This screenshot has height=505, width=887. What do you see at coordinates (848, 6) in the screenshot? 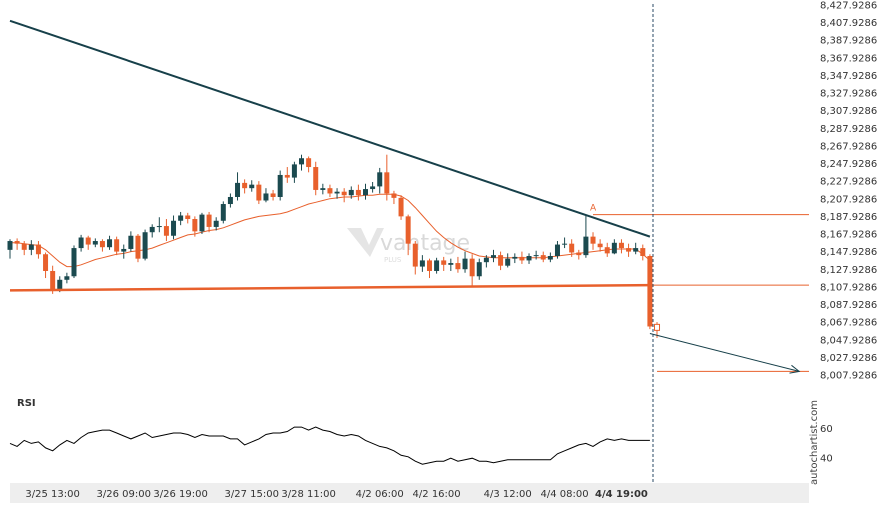
I see `price-tick-label: 8,427.9286` at bounding box center [848, 6].